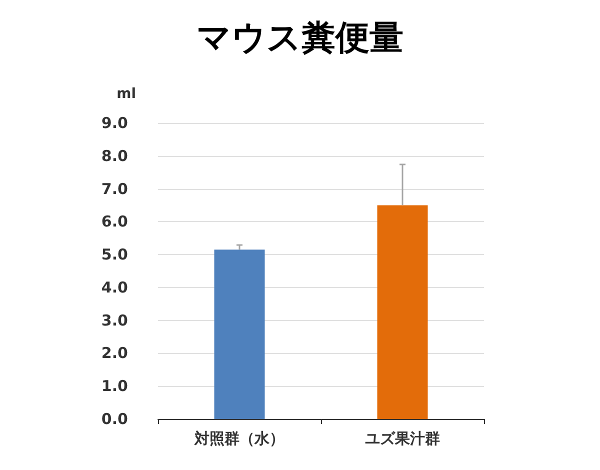 The height and width of the screenshot is (470, 600). I want to click on y-tick-label: 4.0, so click(114, 287).